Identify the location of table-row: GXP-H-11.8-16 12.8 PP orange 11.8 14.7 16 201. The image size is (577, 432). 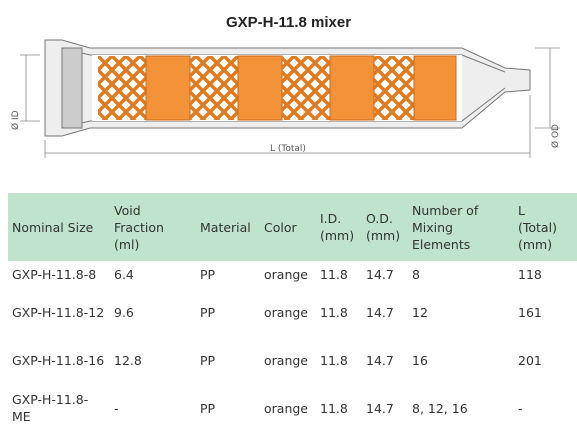
(292, 360).